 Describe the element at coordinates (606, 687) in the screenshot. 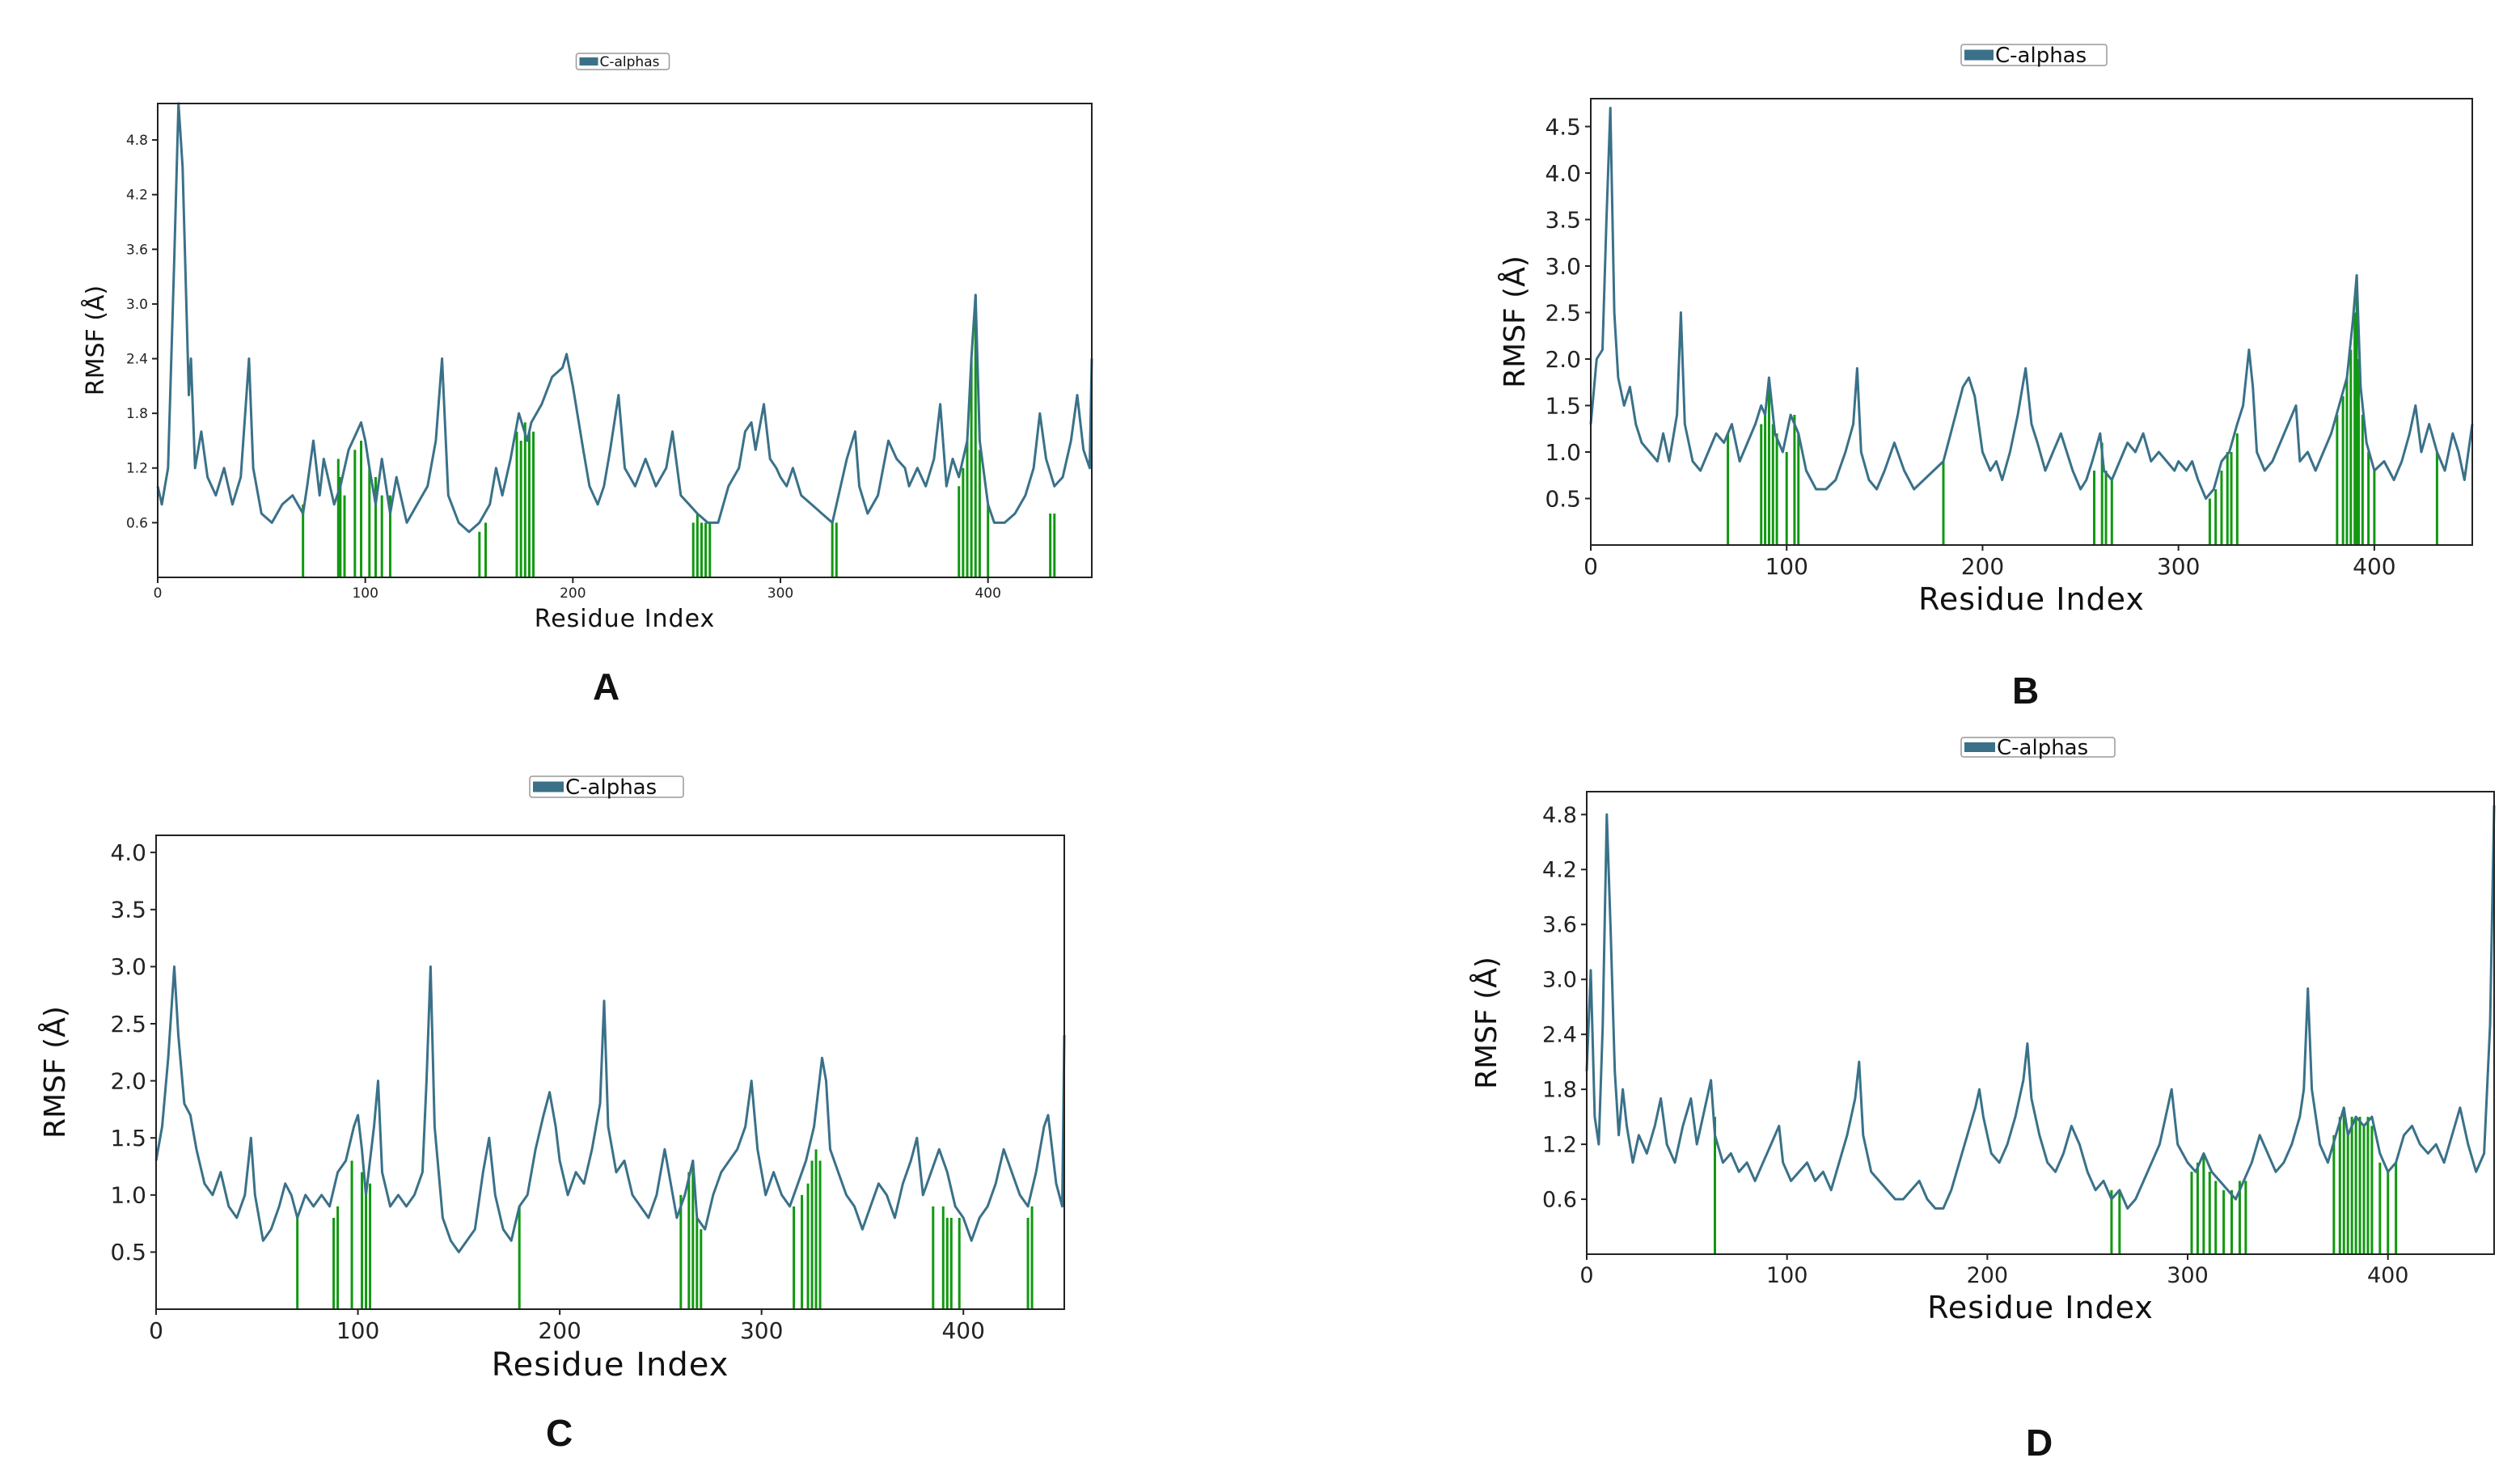

I see `panel-label-a: A` at that location.